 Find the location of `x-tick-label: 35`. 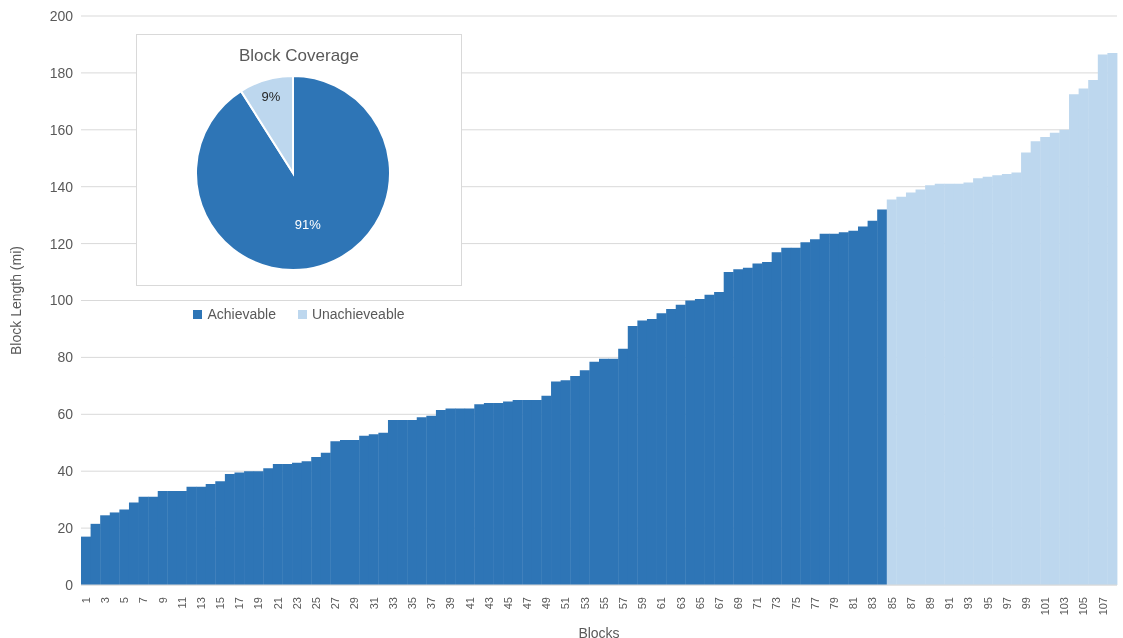

x-tick-label: 35 is located at coordinates (411, 603).